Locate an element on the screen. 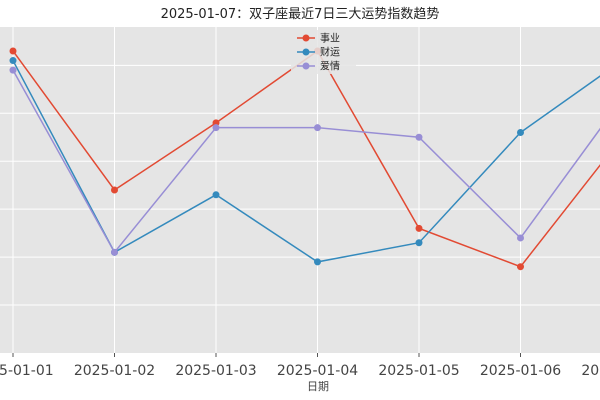 The height and width of the screenshot is (400, 600). x-tick-label: 2025-01-05 is located at coordinates (418, 371).